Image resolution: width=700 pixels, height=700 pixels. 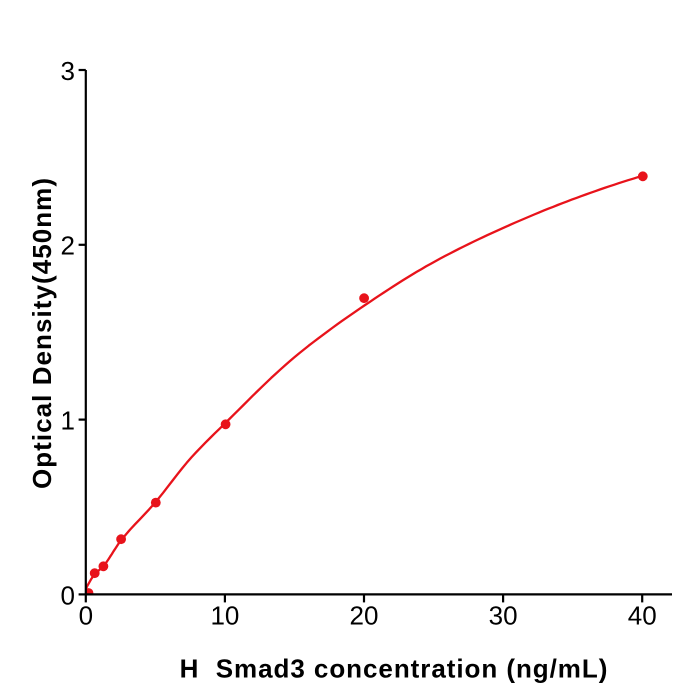 I want to click on svg-text: 2, so click(x=68, y=246).